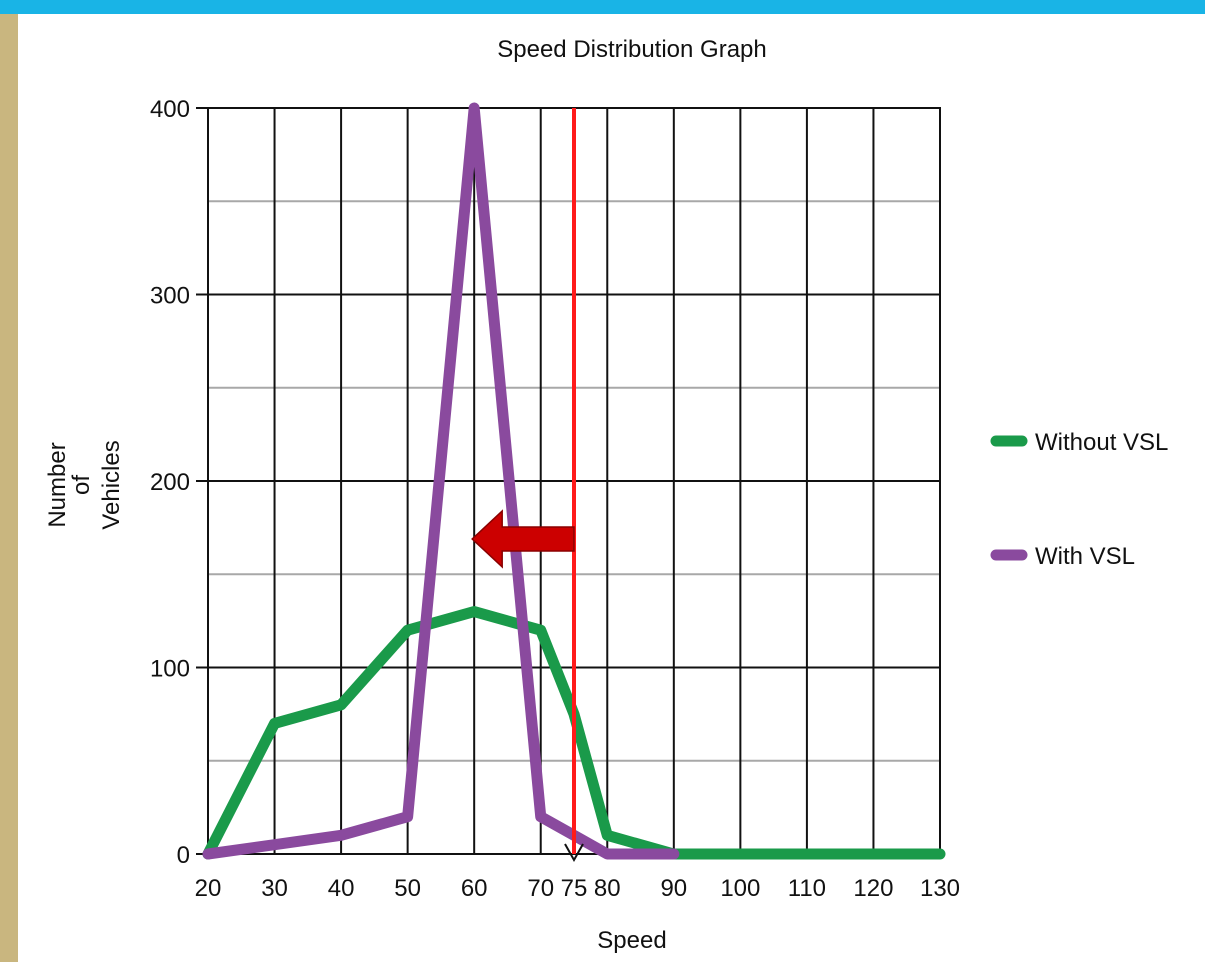  What do you see at coordinates (527, 485) in the screenshot?
I see `annotations` at bounding box center [527, 485].